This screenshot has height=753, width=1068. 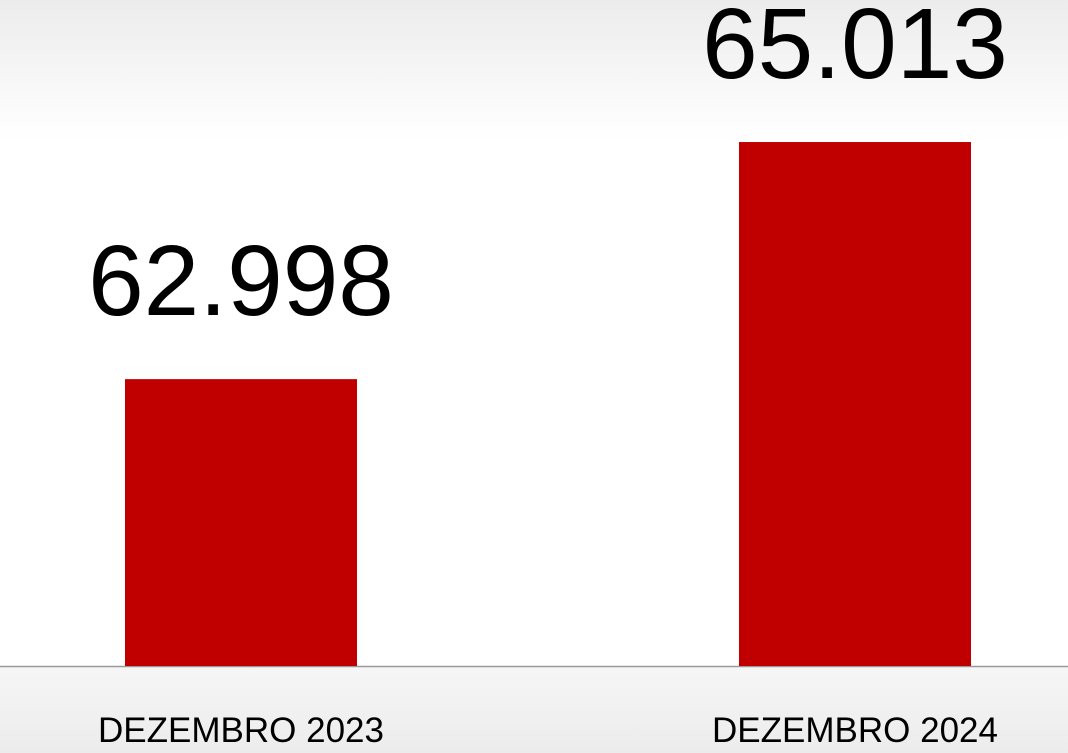 I want to click on bar, so click(x=241, y=522).